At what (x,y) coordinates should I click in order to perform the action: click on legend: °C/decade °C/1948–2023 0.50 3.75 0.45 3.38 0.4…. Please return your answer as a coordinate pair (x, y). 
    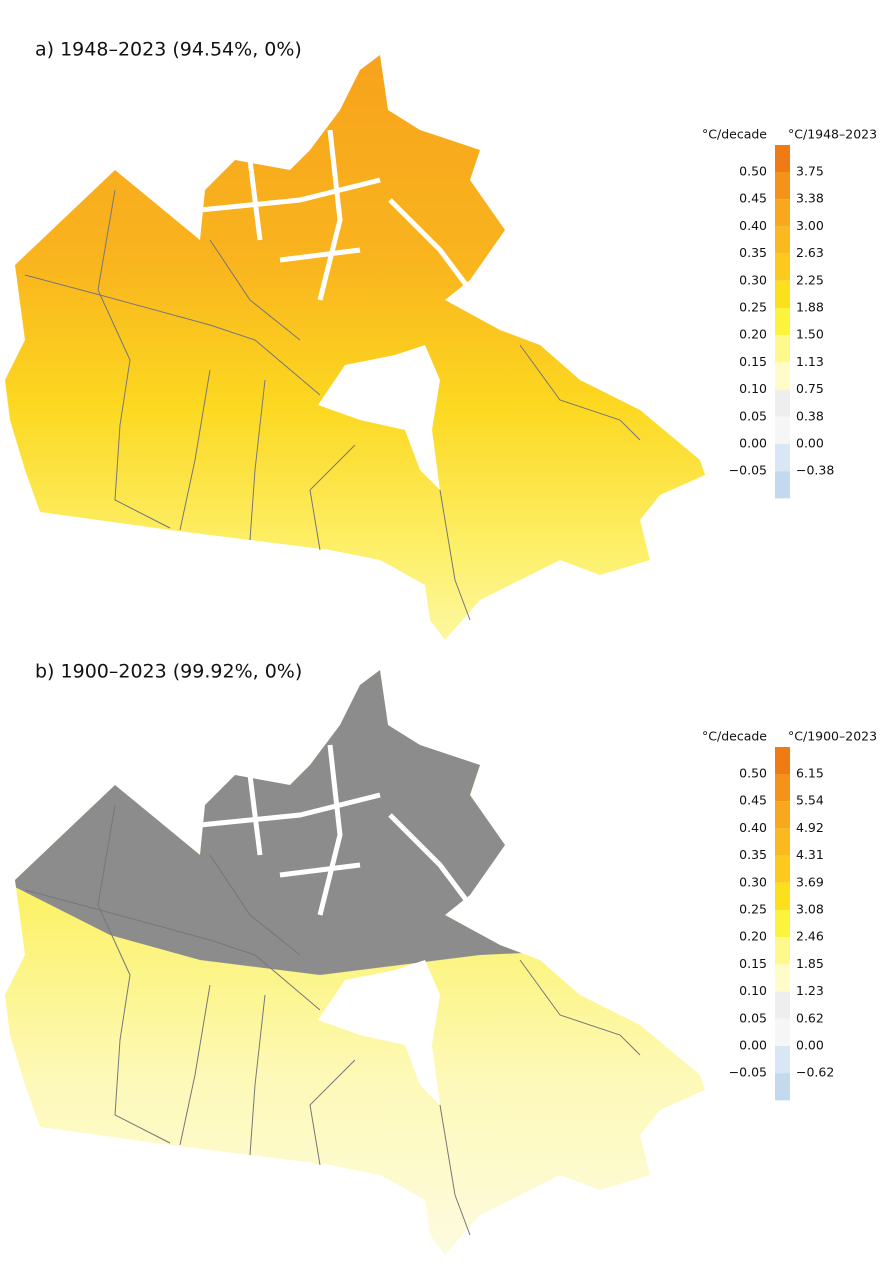
    Looking at the image, I should click on (789, 313).